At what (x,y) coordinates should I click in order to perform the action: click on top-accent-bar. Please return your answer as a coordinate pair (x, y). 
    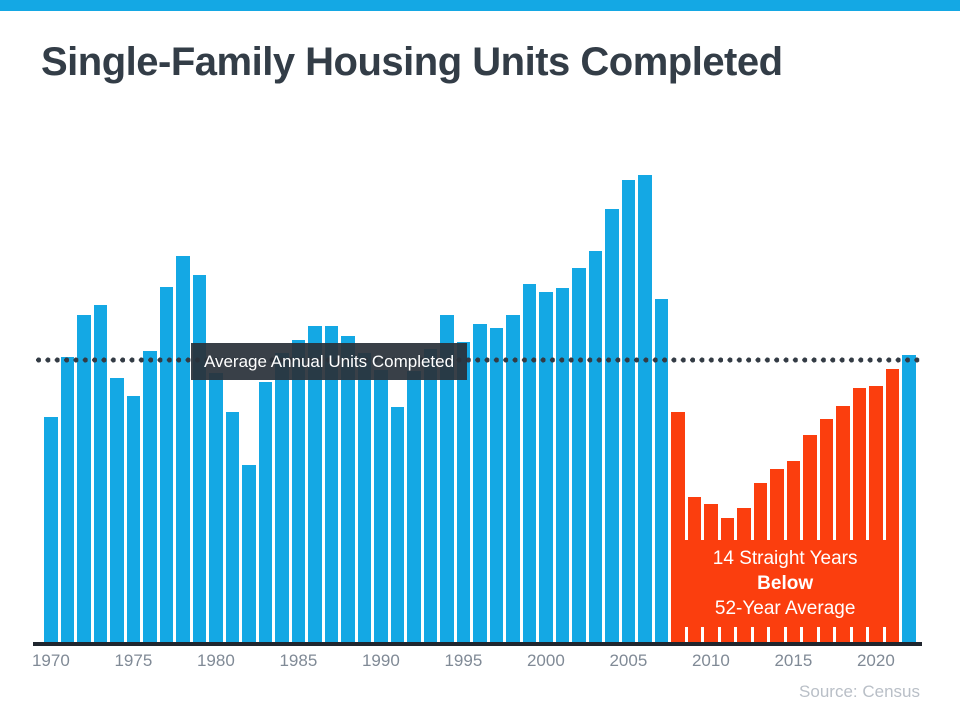
    Looking at the image, I should click on (480, 5).